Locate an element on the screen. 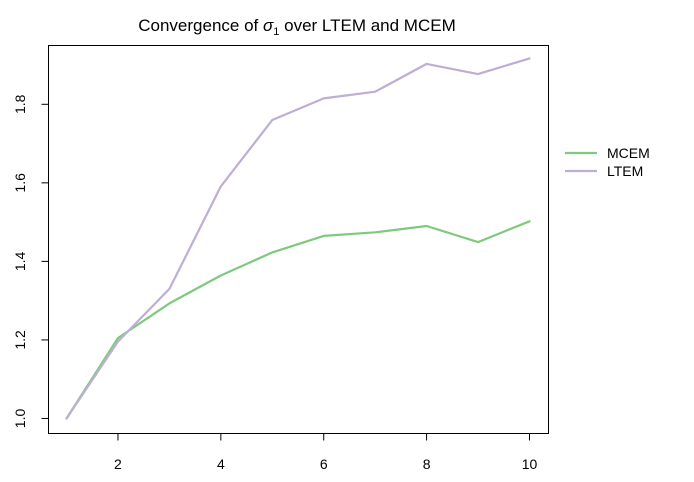 The image size is (694, 482). x-axis: 2 4 6 8 10 is located at coordinates (326, 452).